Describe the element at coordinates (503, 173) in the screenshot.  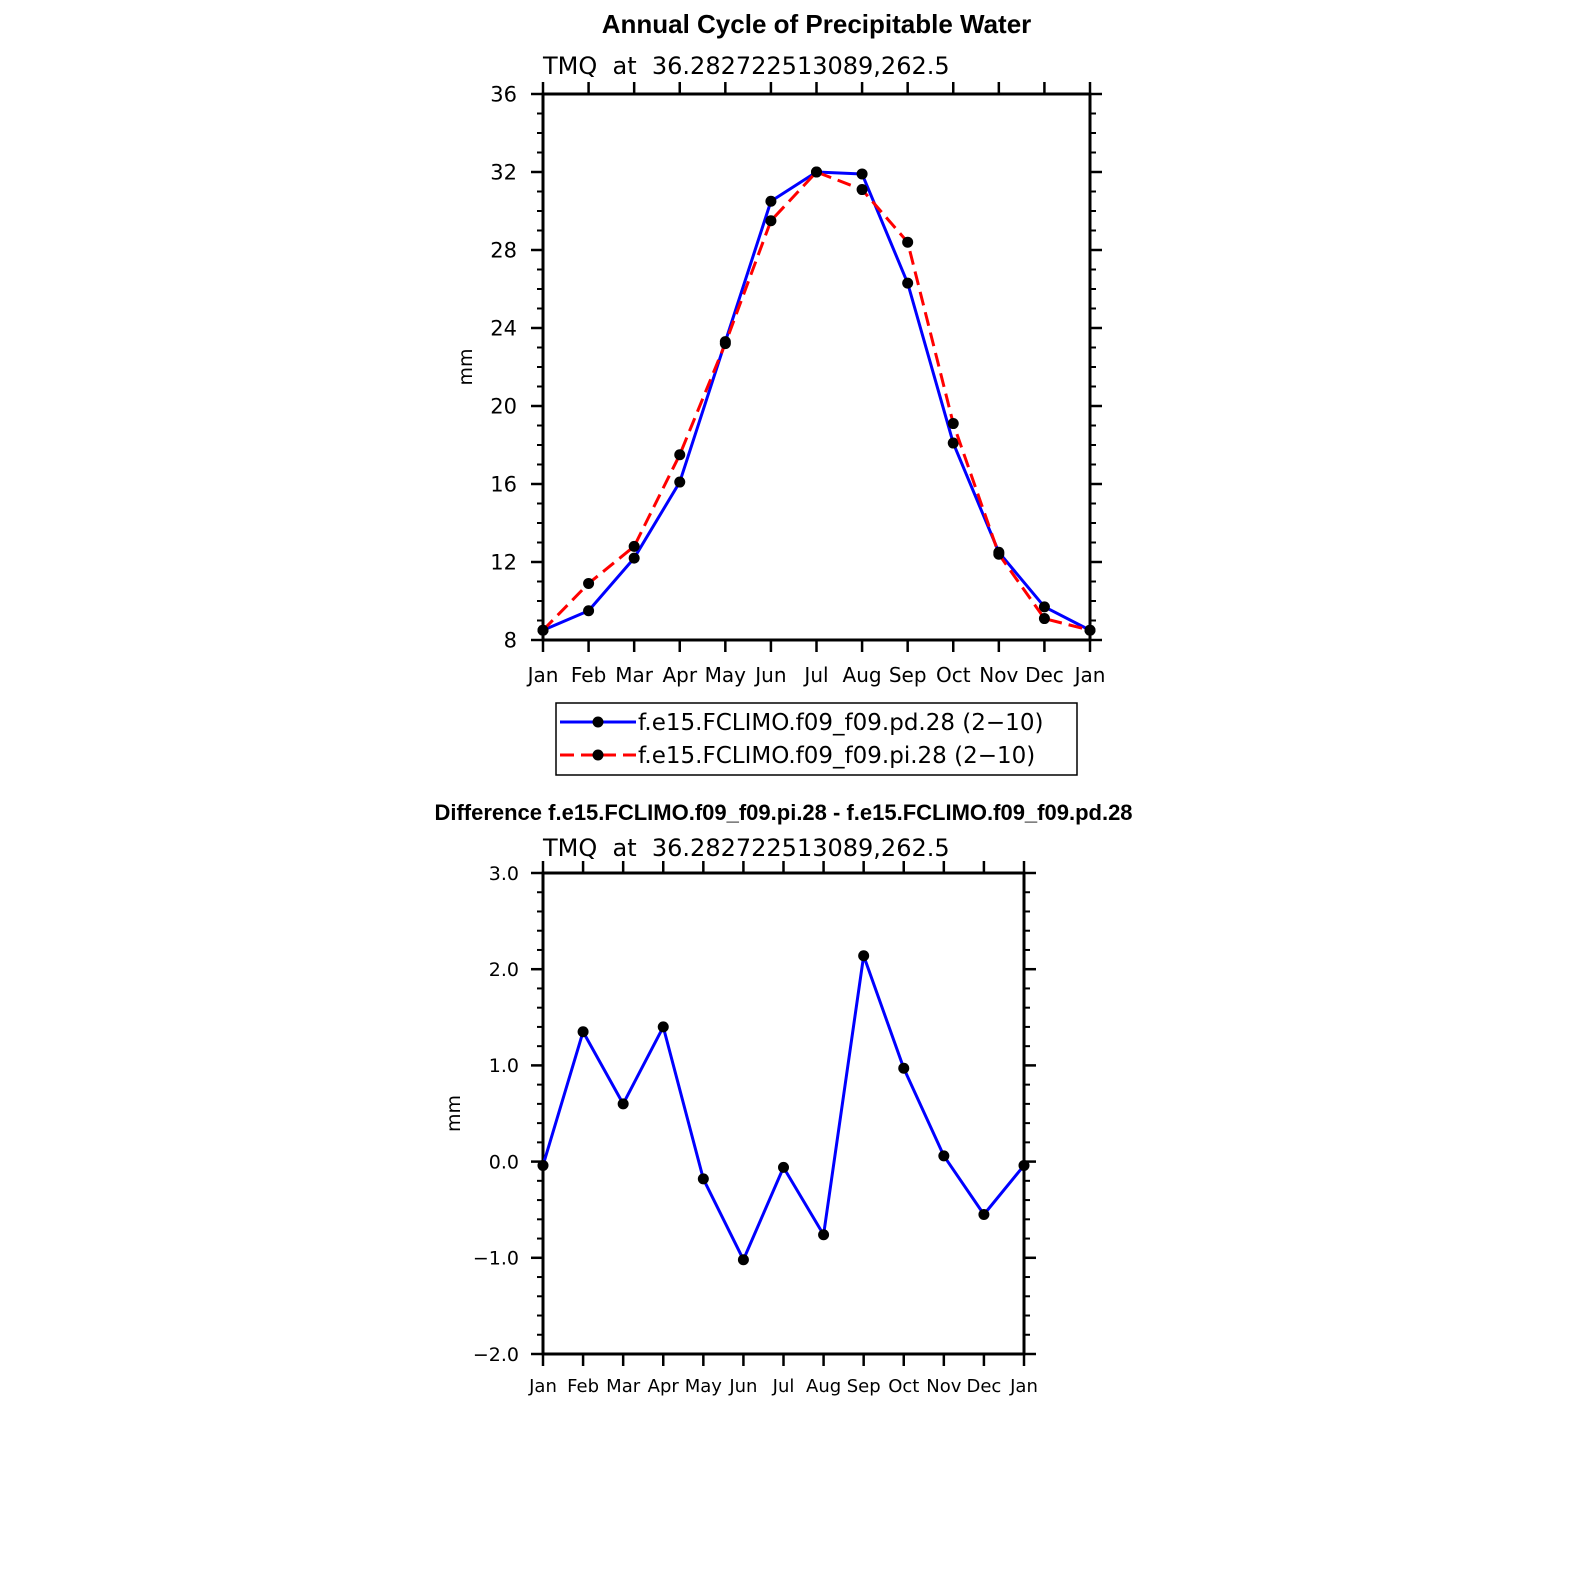
I see `y-tick-label: 32` at that location.